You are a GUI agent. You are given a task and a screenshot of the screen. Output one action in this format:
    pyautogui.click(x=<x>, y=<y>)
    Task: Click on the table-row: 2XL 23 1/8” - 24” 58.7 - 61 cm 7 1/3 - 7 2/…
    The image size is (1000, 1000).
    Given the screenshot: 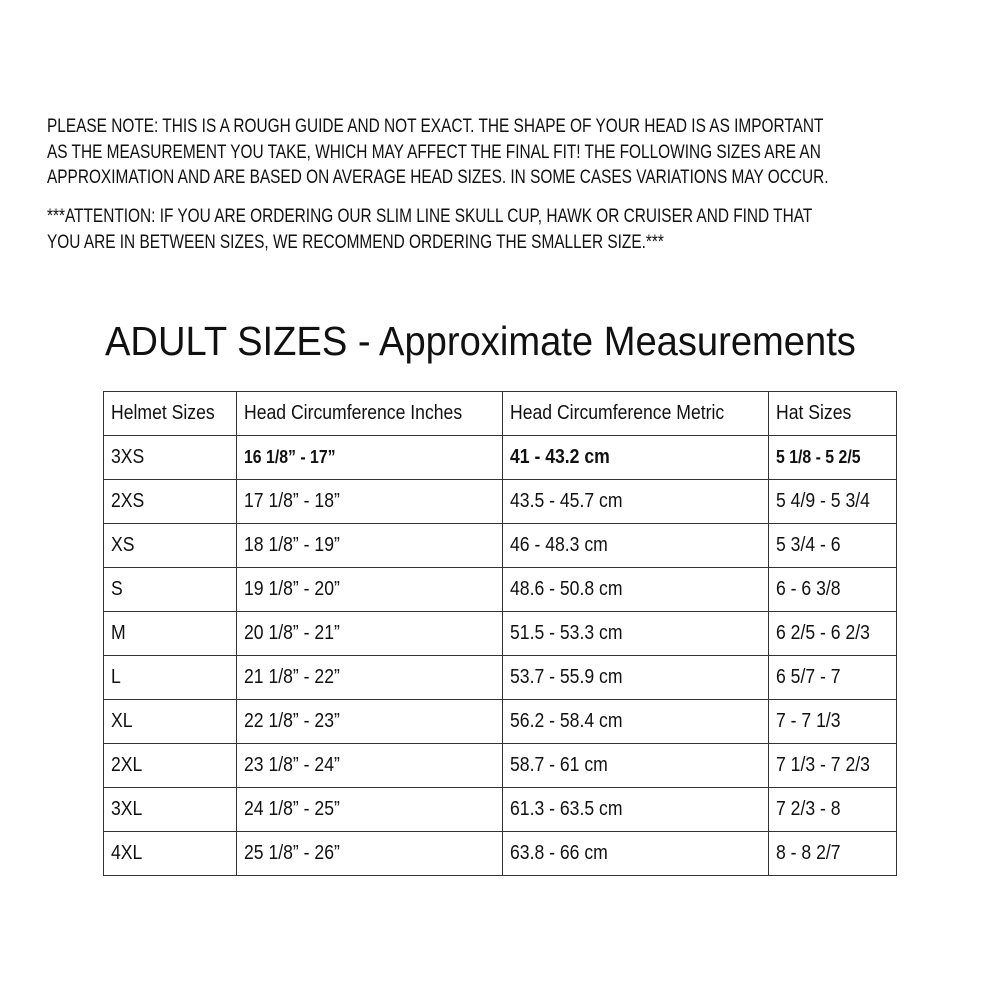 What is the action you would take?
    pyautogui.click(x=500, y=765)
    